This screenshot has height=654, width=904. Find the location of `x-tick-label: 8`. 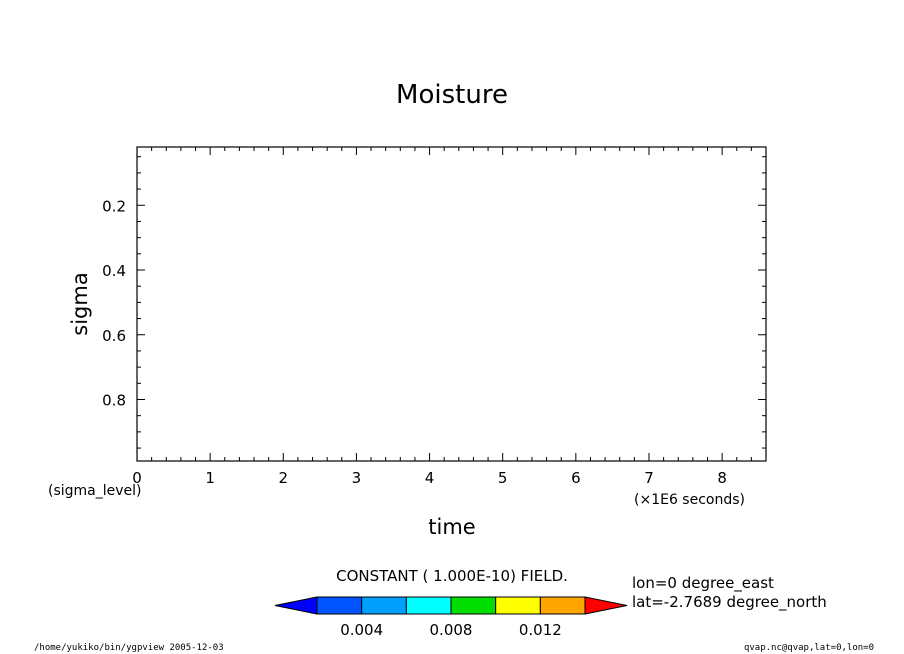

x-tick-label: 8 is located at coordinates (722, 478).